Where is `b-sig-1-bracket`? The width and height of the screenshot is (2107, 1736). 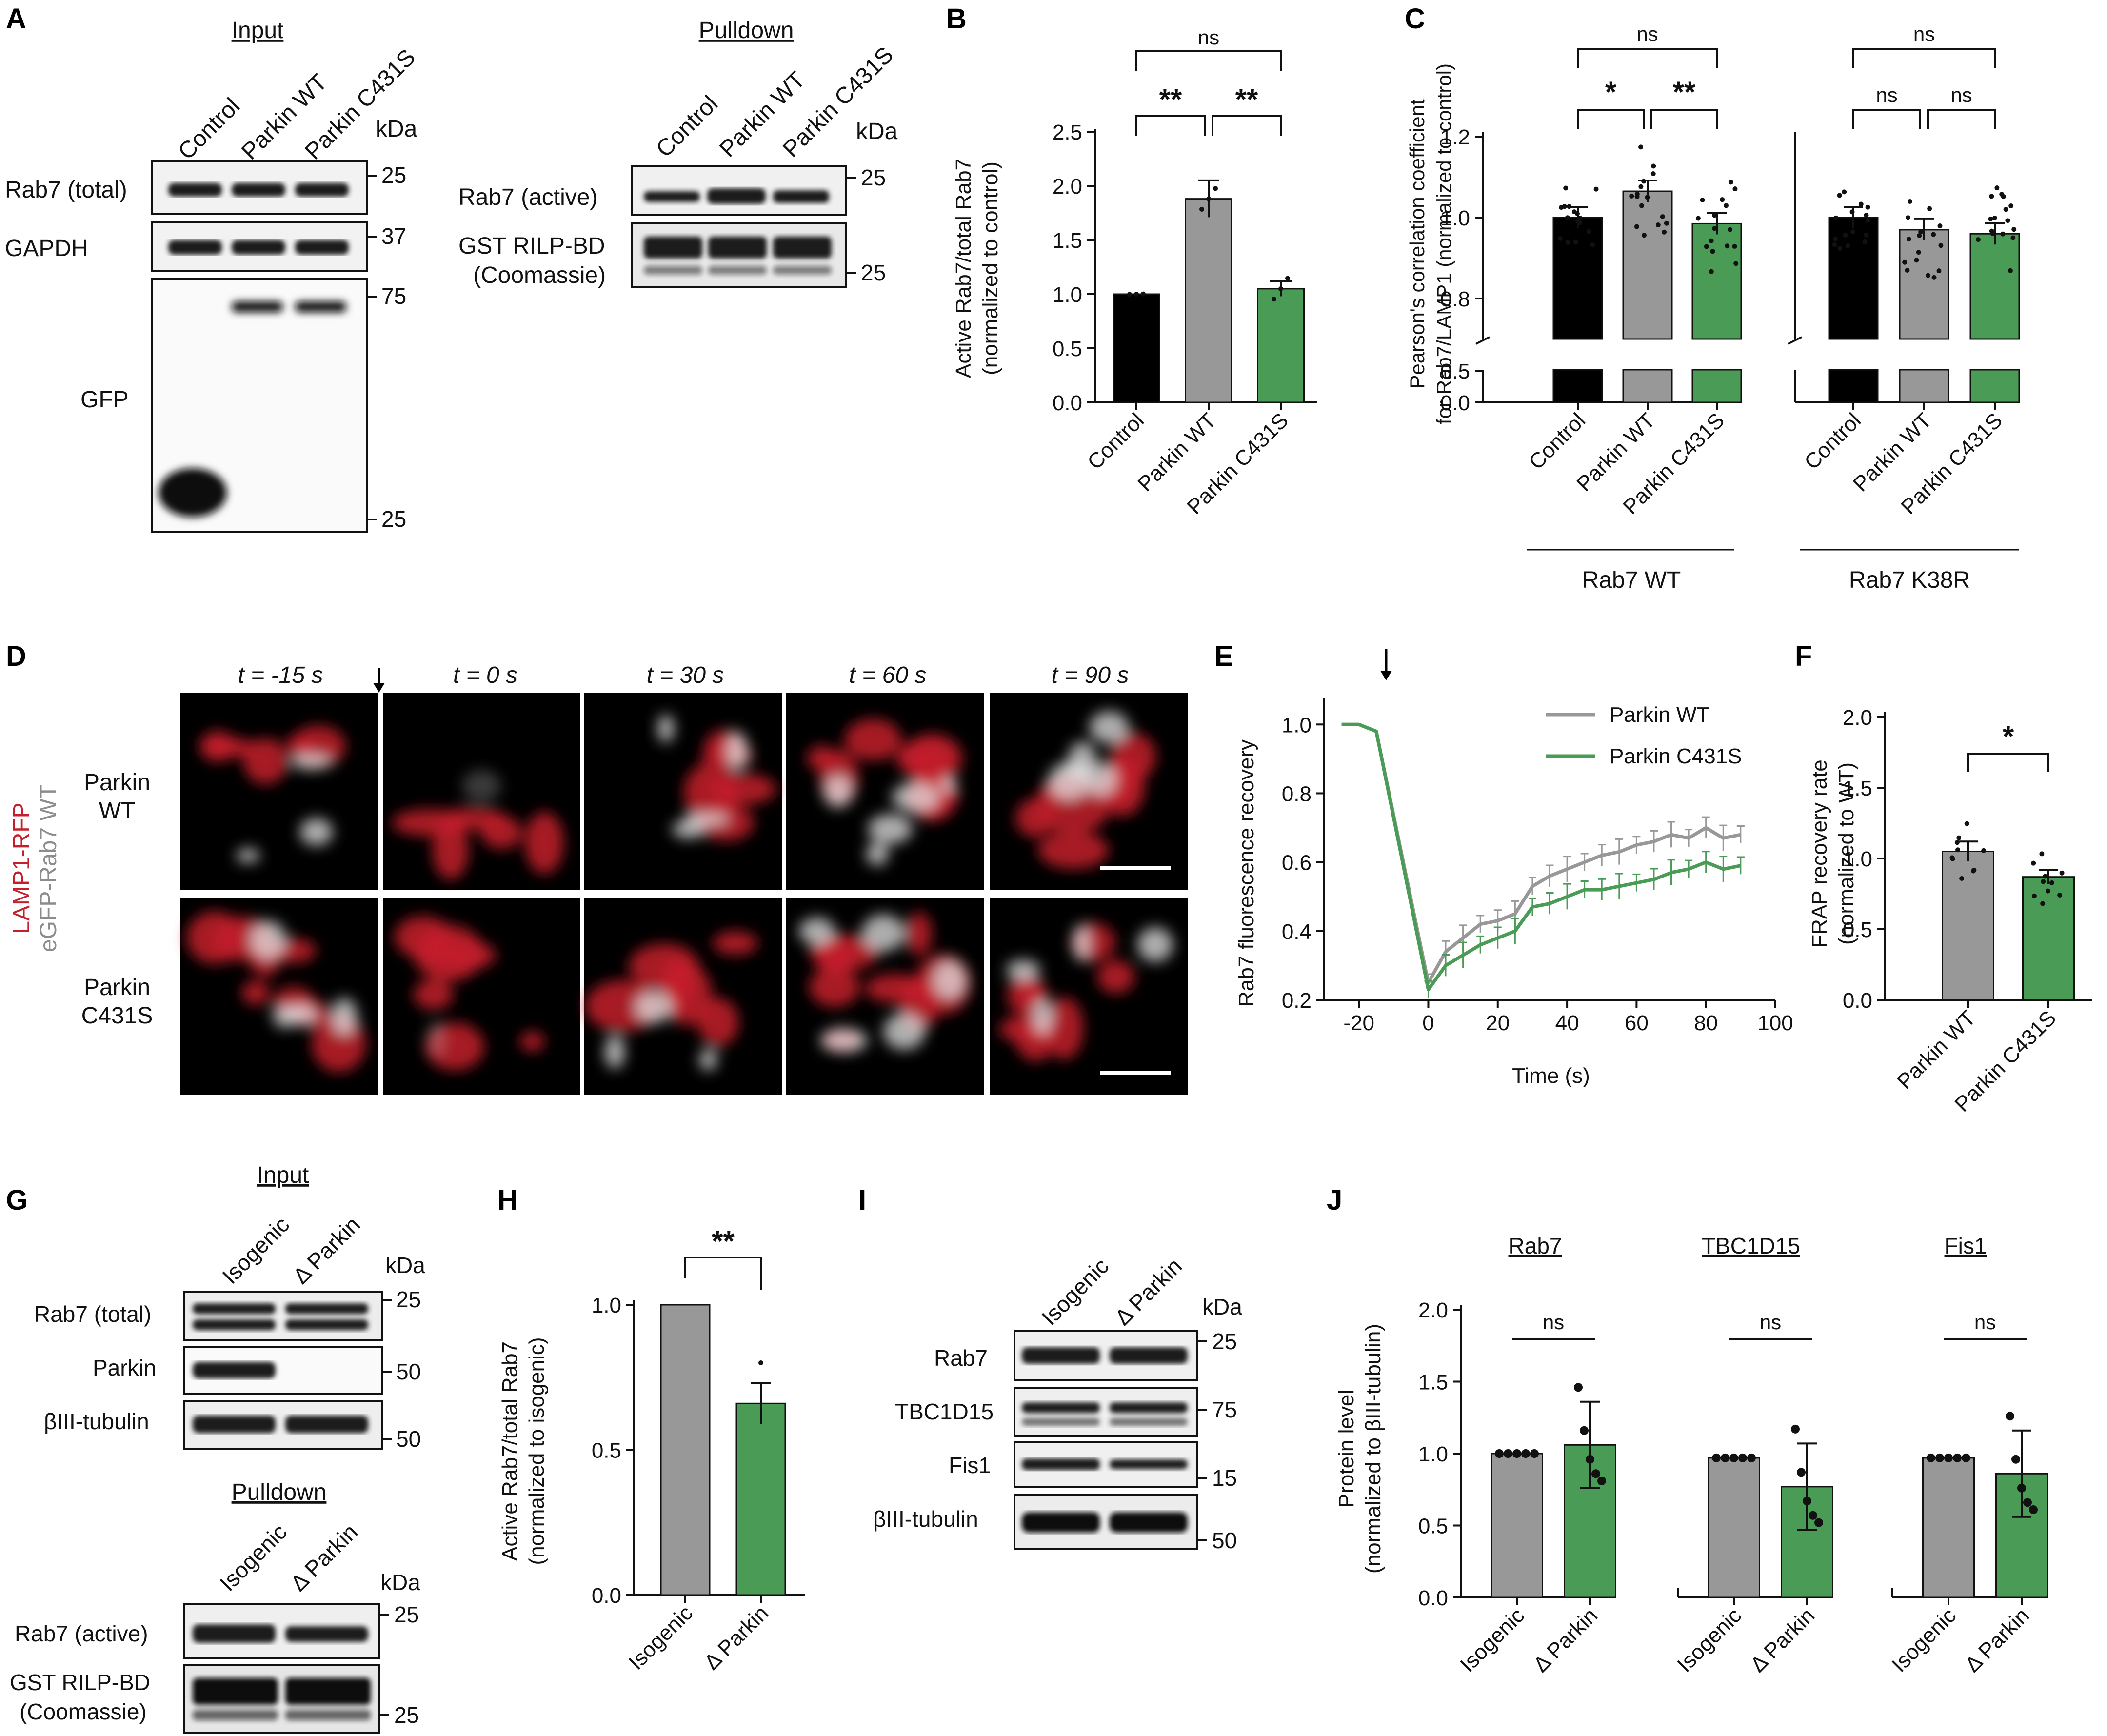 b-sig-1-bracket is located at coordinates (1170, 125).